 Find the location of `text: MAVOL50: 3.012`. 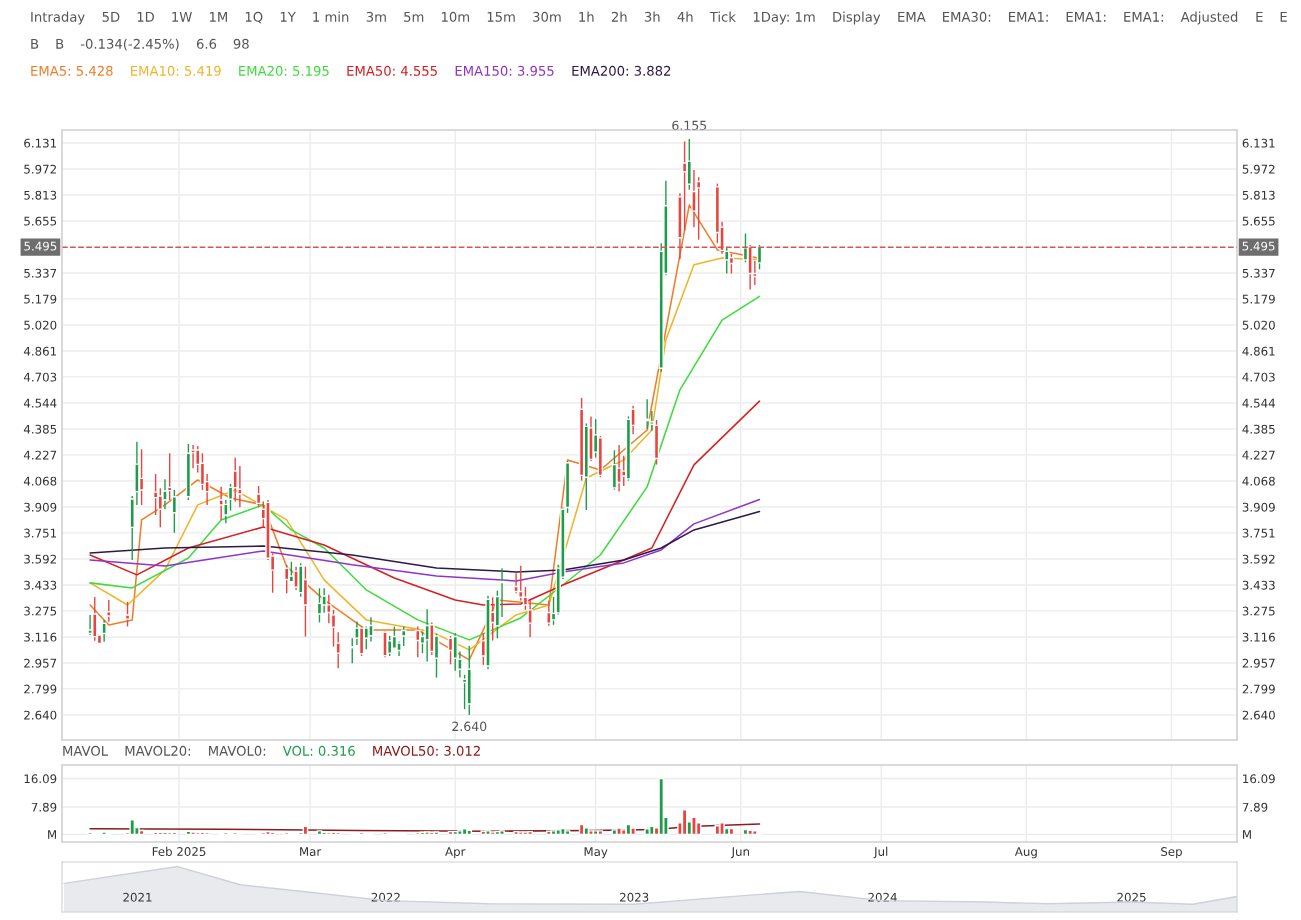

text: MAVOL50: 3.012 is located at coordinates (426, 750).